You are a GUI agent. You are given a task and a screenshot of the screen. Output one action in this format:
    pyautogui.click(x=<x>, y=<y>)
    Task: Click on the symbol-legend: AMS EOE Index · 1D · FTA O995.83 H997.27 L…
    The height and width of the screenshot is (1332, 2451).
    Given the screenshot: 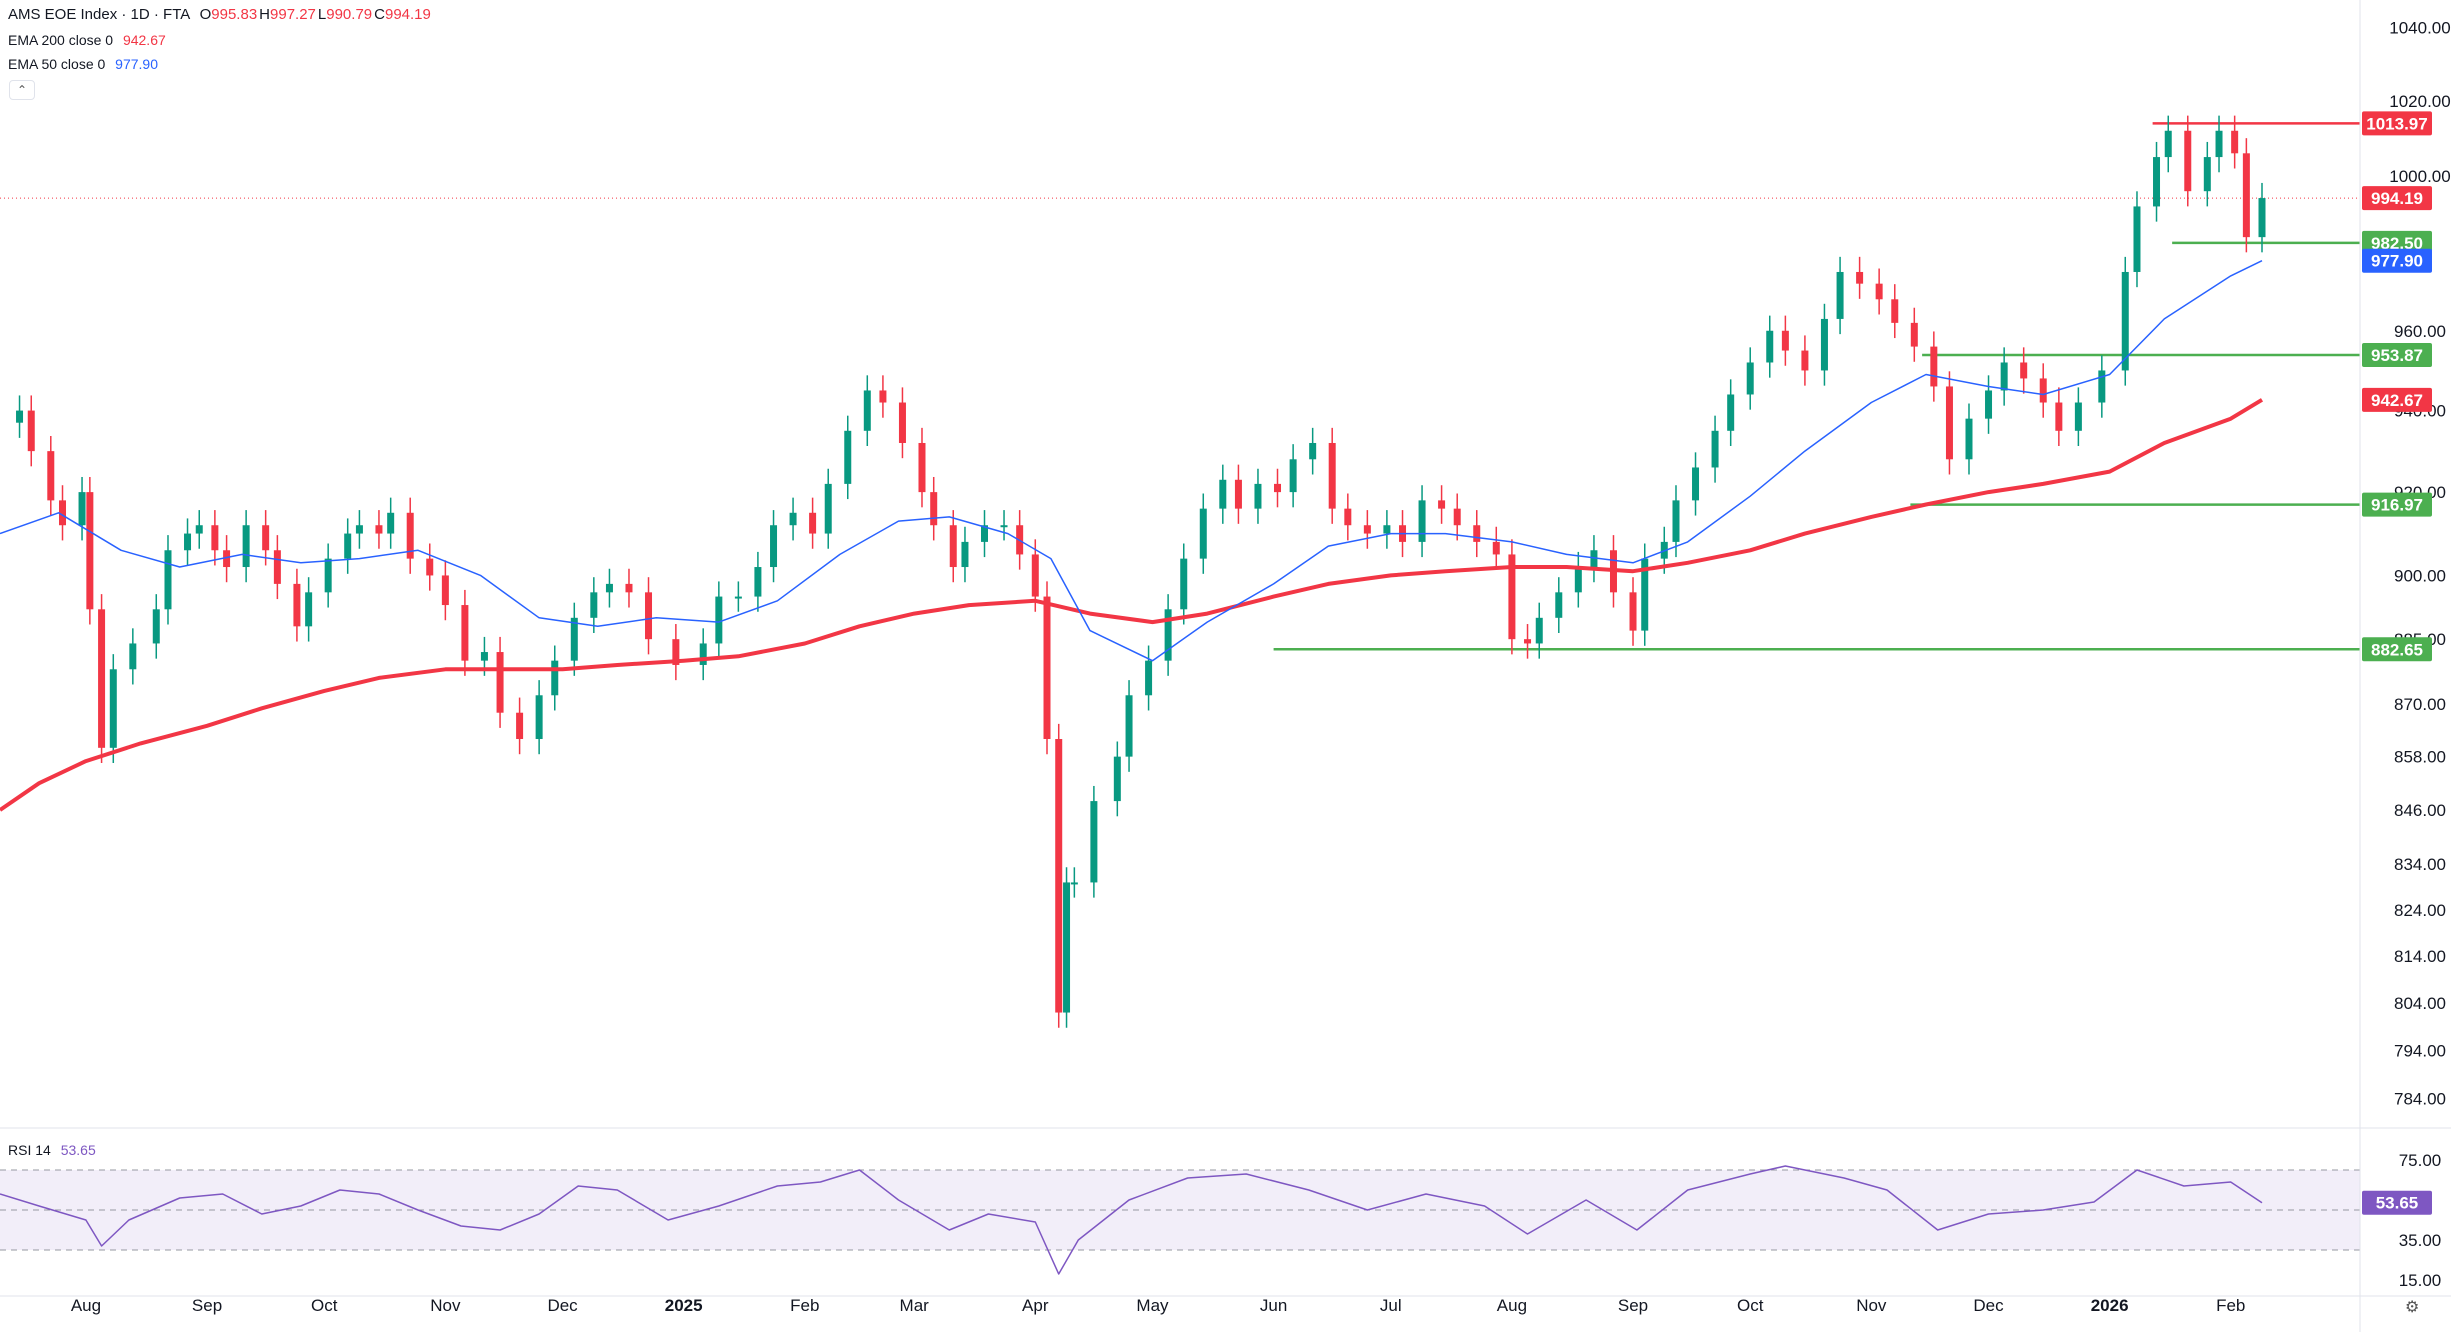 What is the action you would take?
    pyautogui.click(x=219, y=14)
    